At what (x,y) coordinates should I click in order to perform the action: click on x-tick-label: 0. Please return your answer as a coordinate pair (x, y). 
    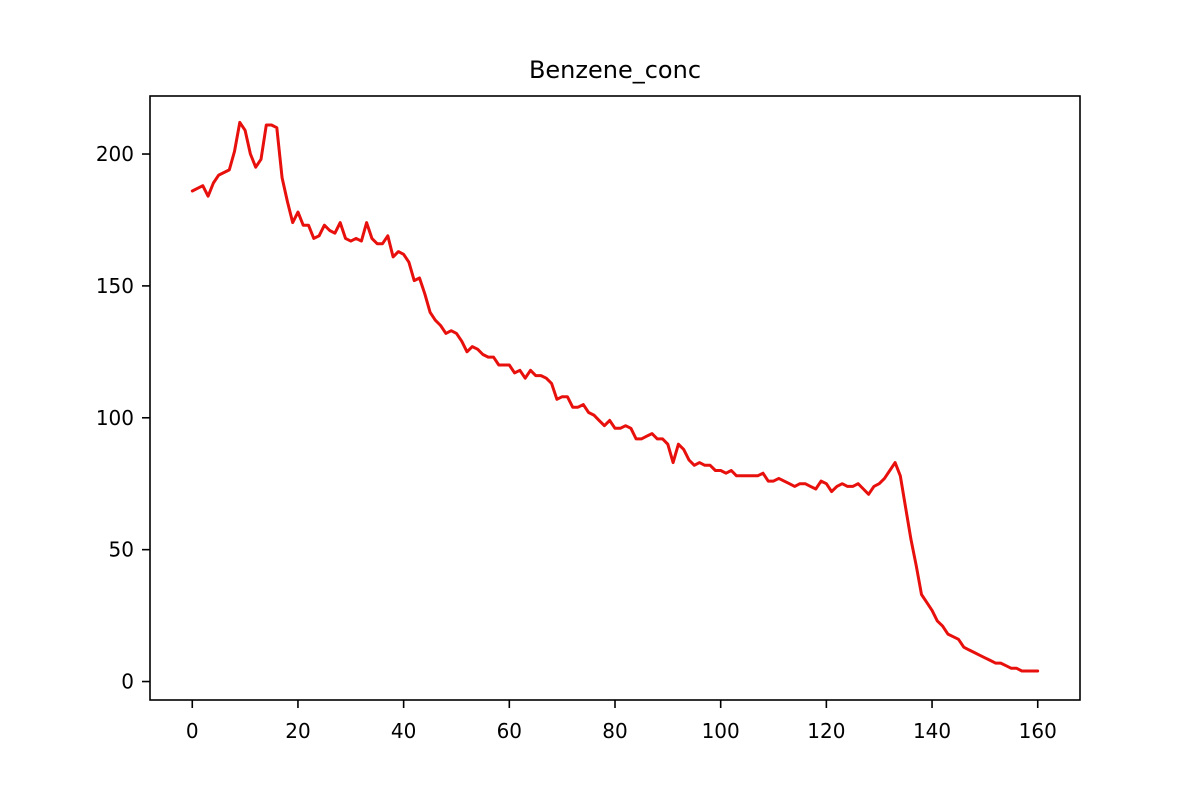
    Looking at the image, I should click on (192, 731).